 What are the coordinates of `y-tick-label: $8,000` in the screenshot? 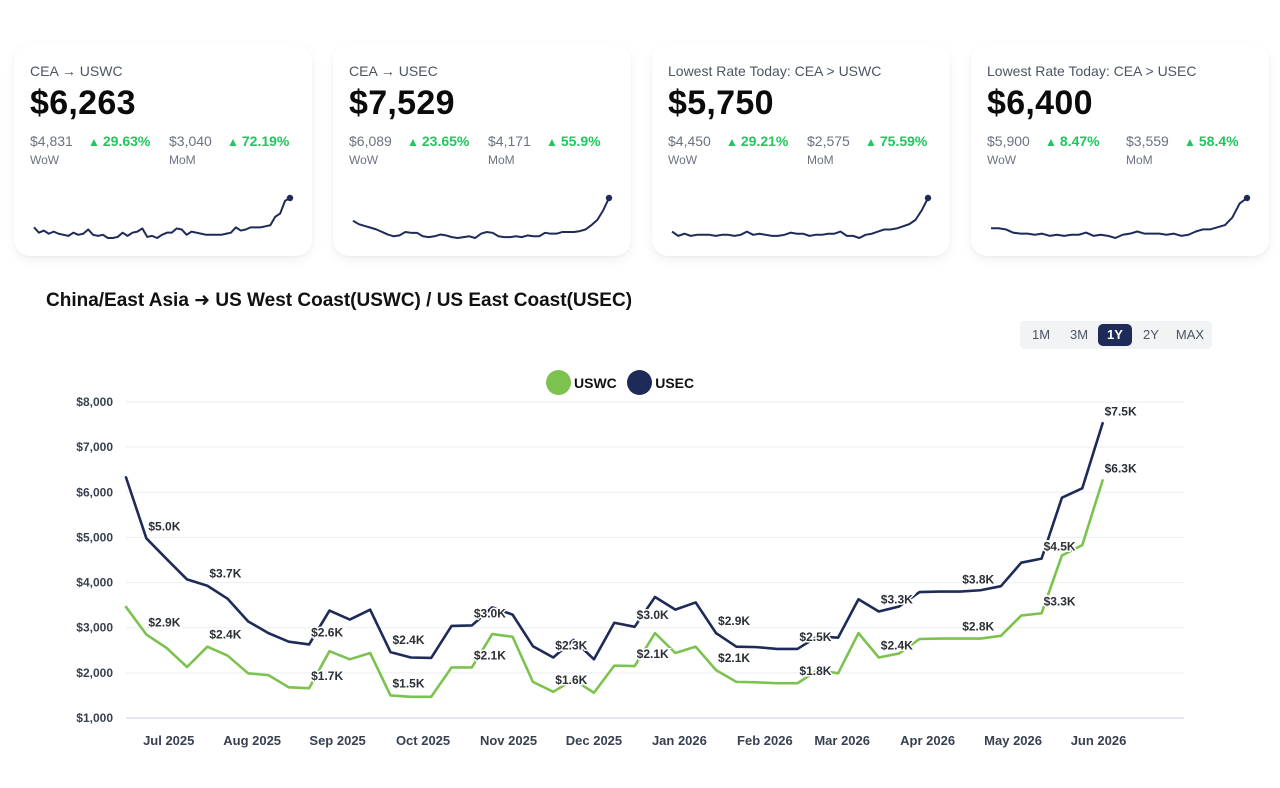 It's located at (94, 402).